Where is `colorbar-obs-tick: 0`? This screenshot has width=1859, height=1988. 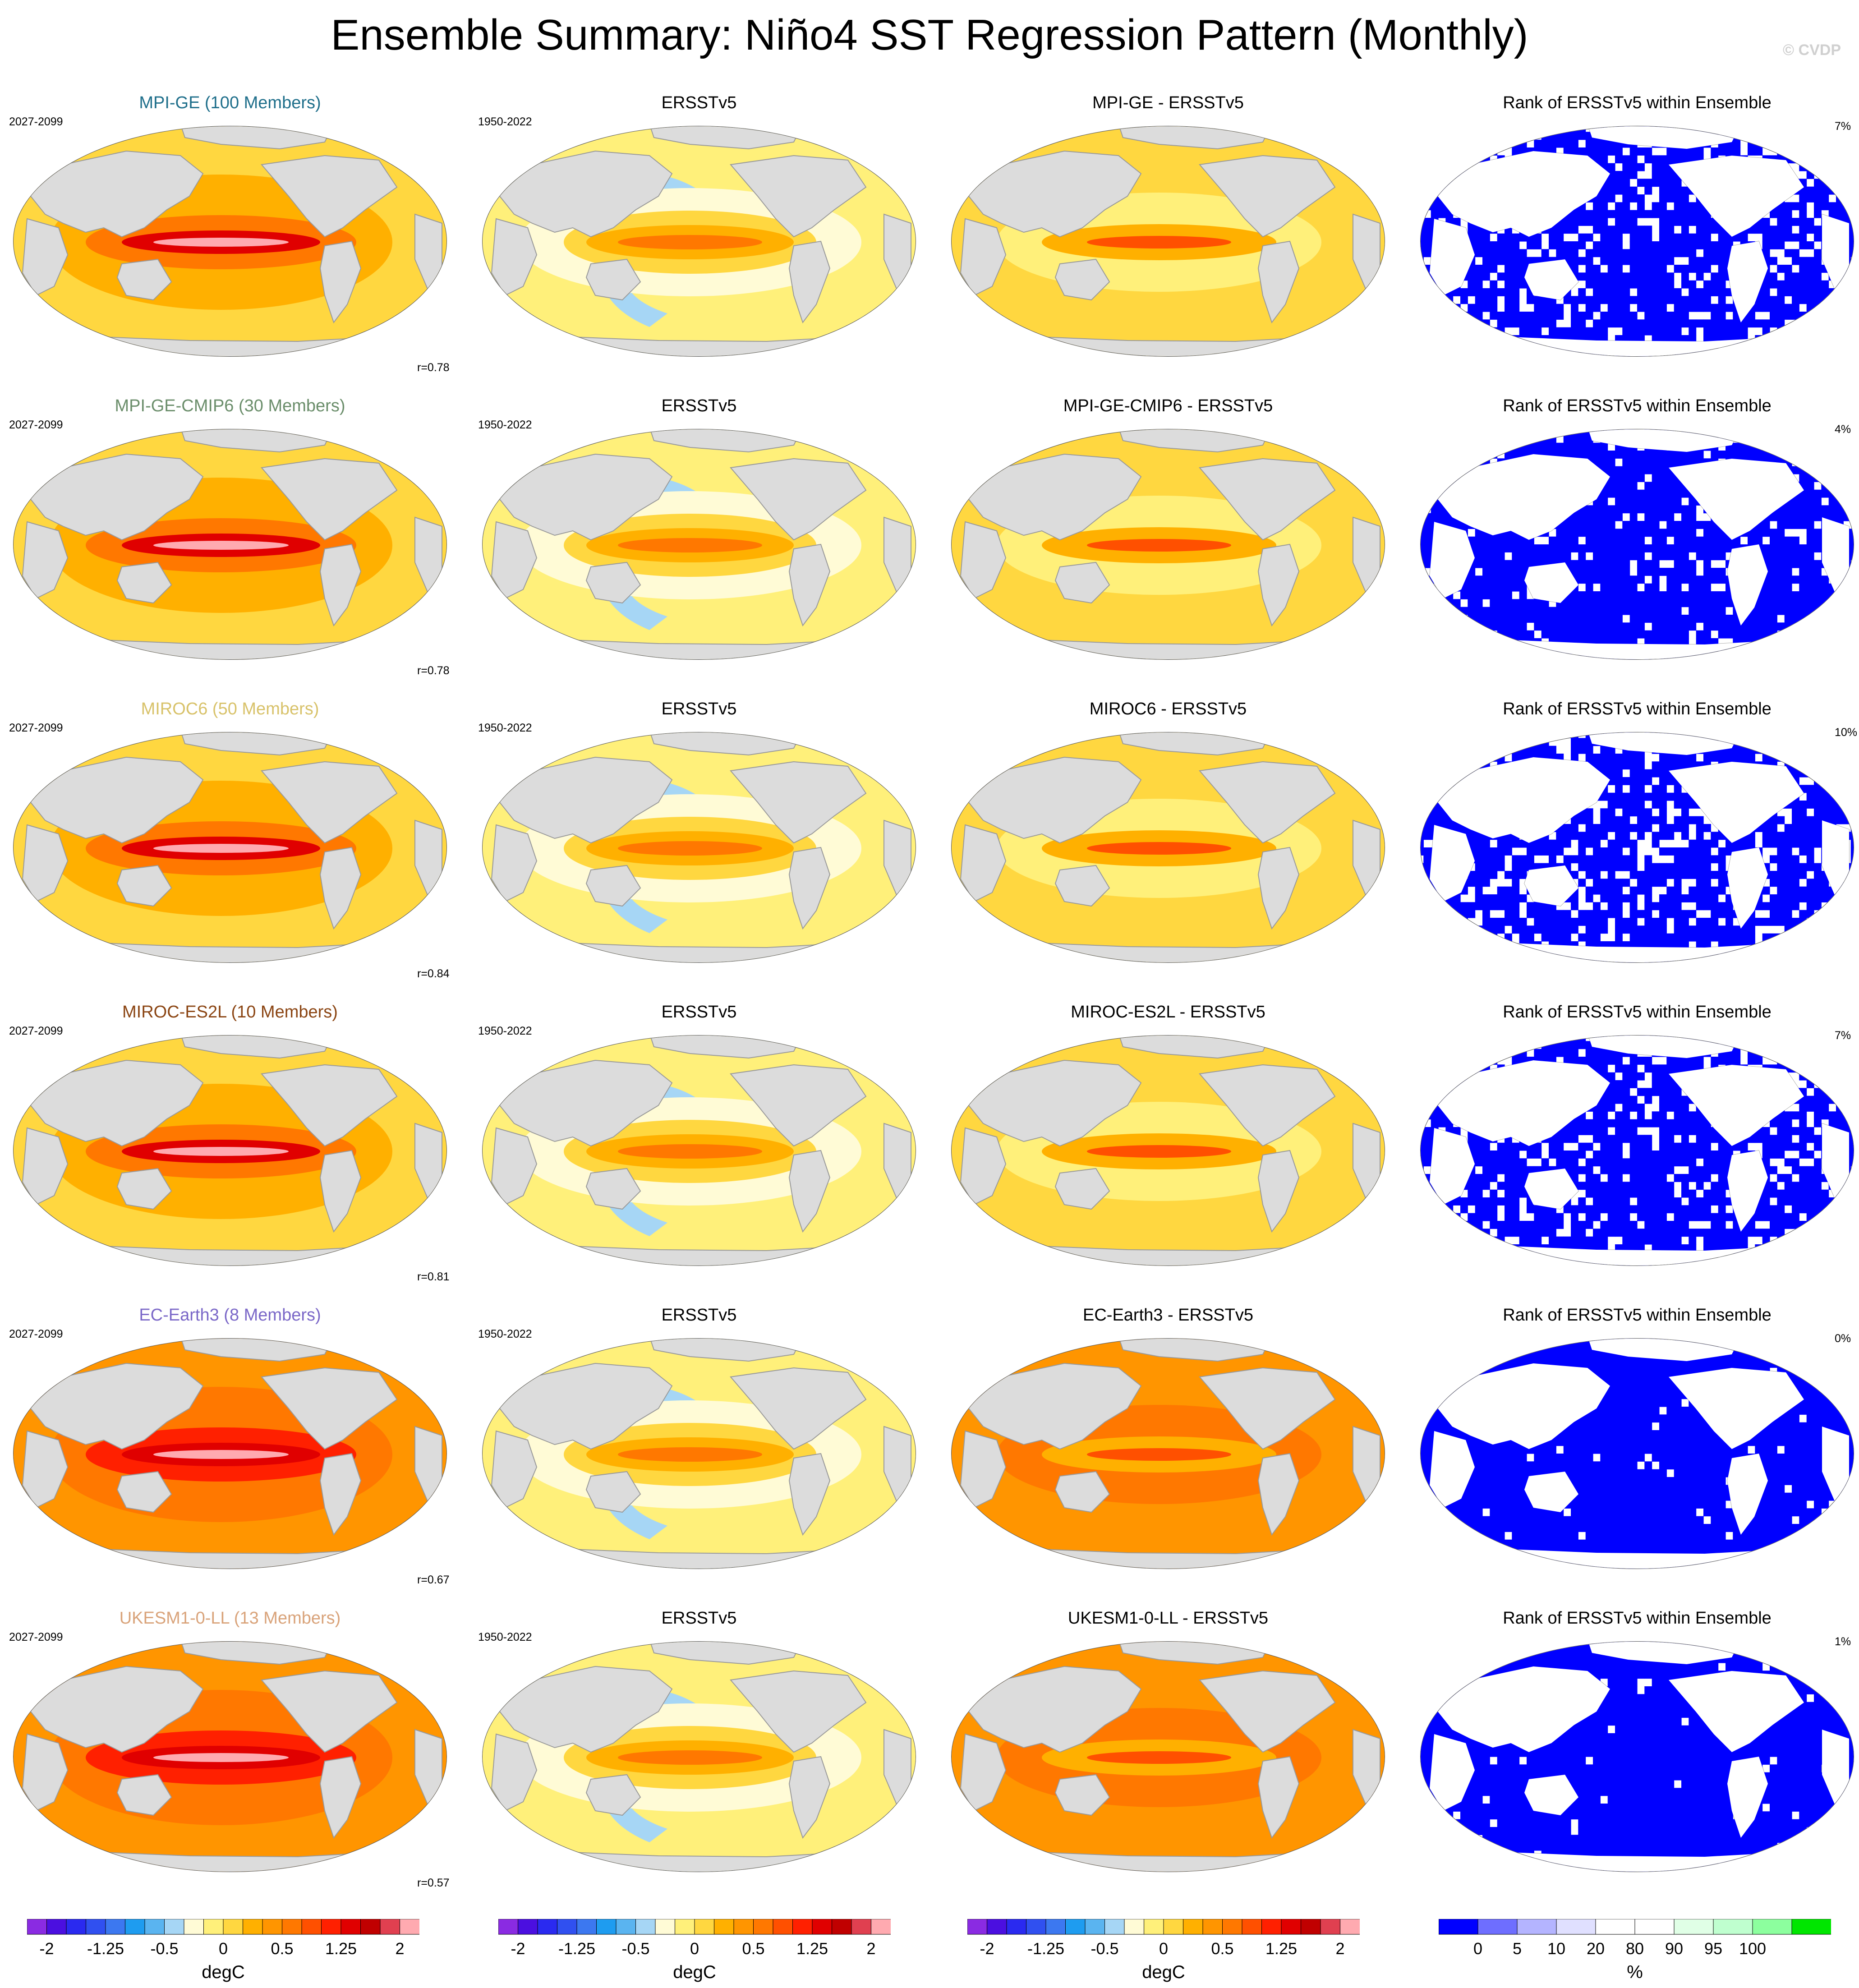
colorbar-obs-tick: 0 is located at coordinates (694, 1948).